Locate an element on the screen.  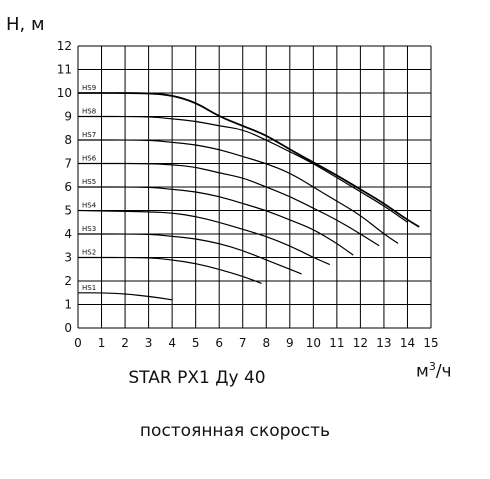
x-tick-label: 8 is located at coordinates (266, 343).